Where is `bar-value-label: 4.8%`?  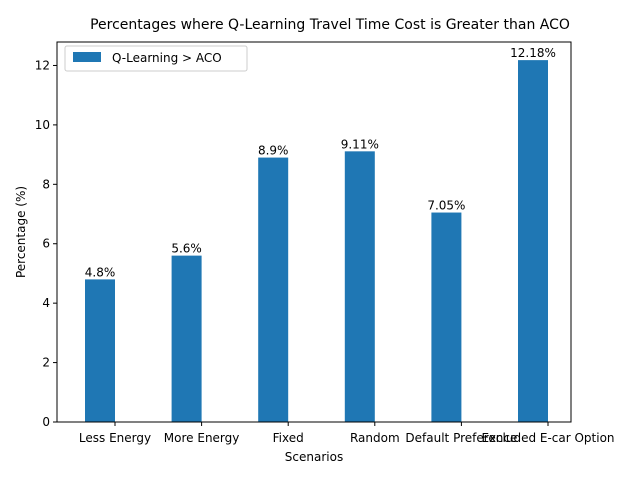
bar-value-label: 4.8% is located at coordinates (100, 272).